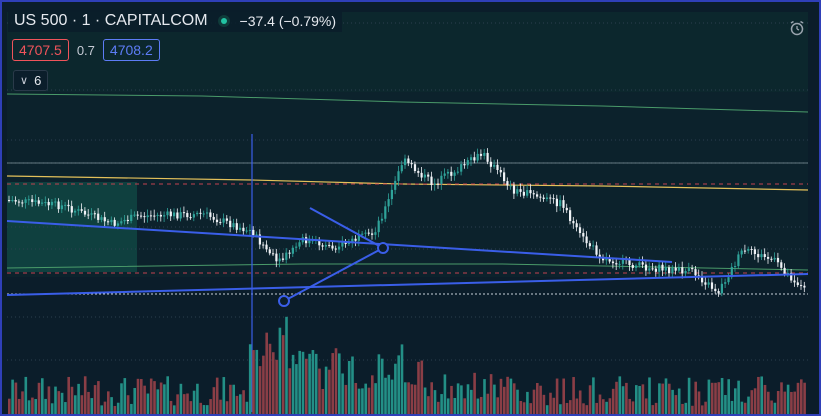 The height and width of the screenshot is (416, 821). What do you see at coordinates (407, 284) in the screenshot?
I see `trendline-ascending` at bounding box center [407, 284].